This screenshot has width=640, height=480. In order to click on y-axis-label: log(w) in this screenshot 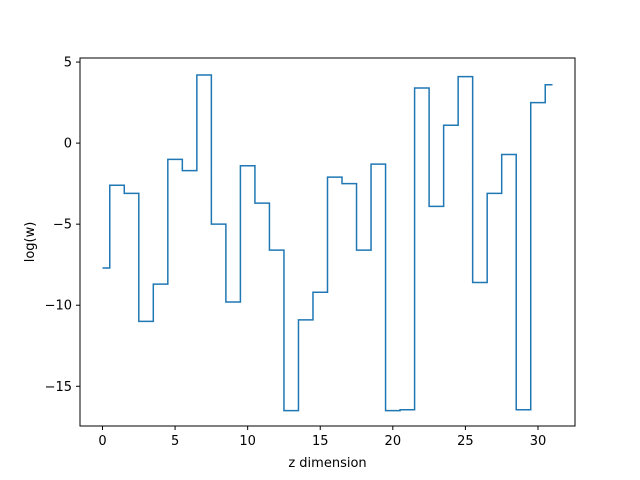, I will do `click(30, 242)`.